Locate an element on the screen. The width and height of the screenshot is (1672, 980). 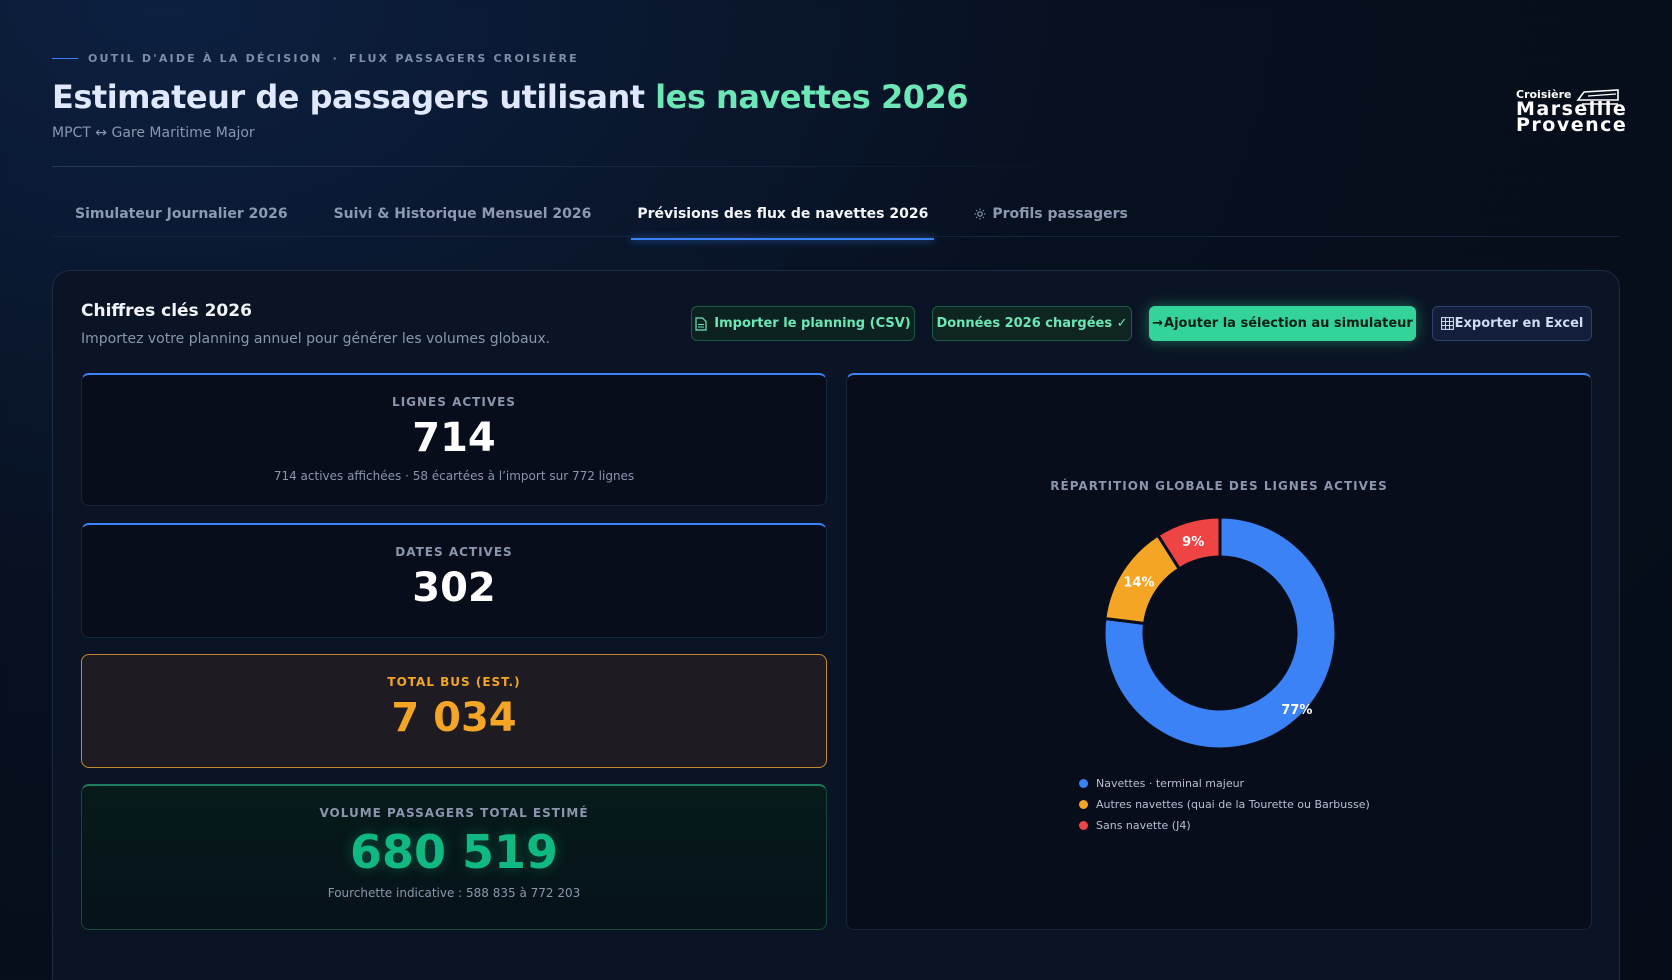
legend-item: Navettes · terminal majeur is located at coordinates (1224, 783).